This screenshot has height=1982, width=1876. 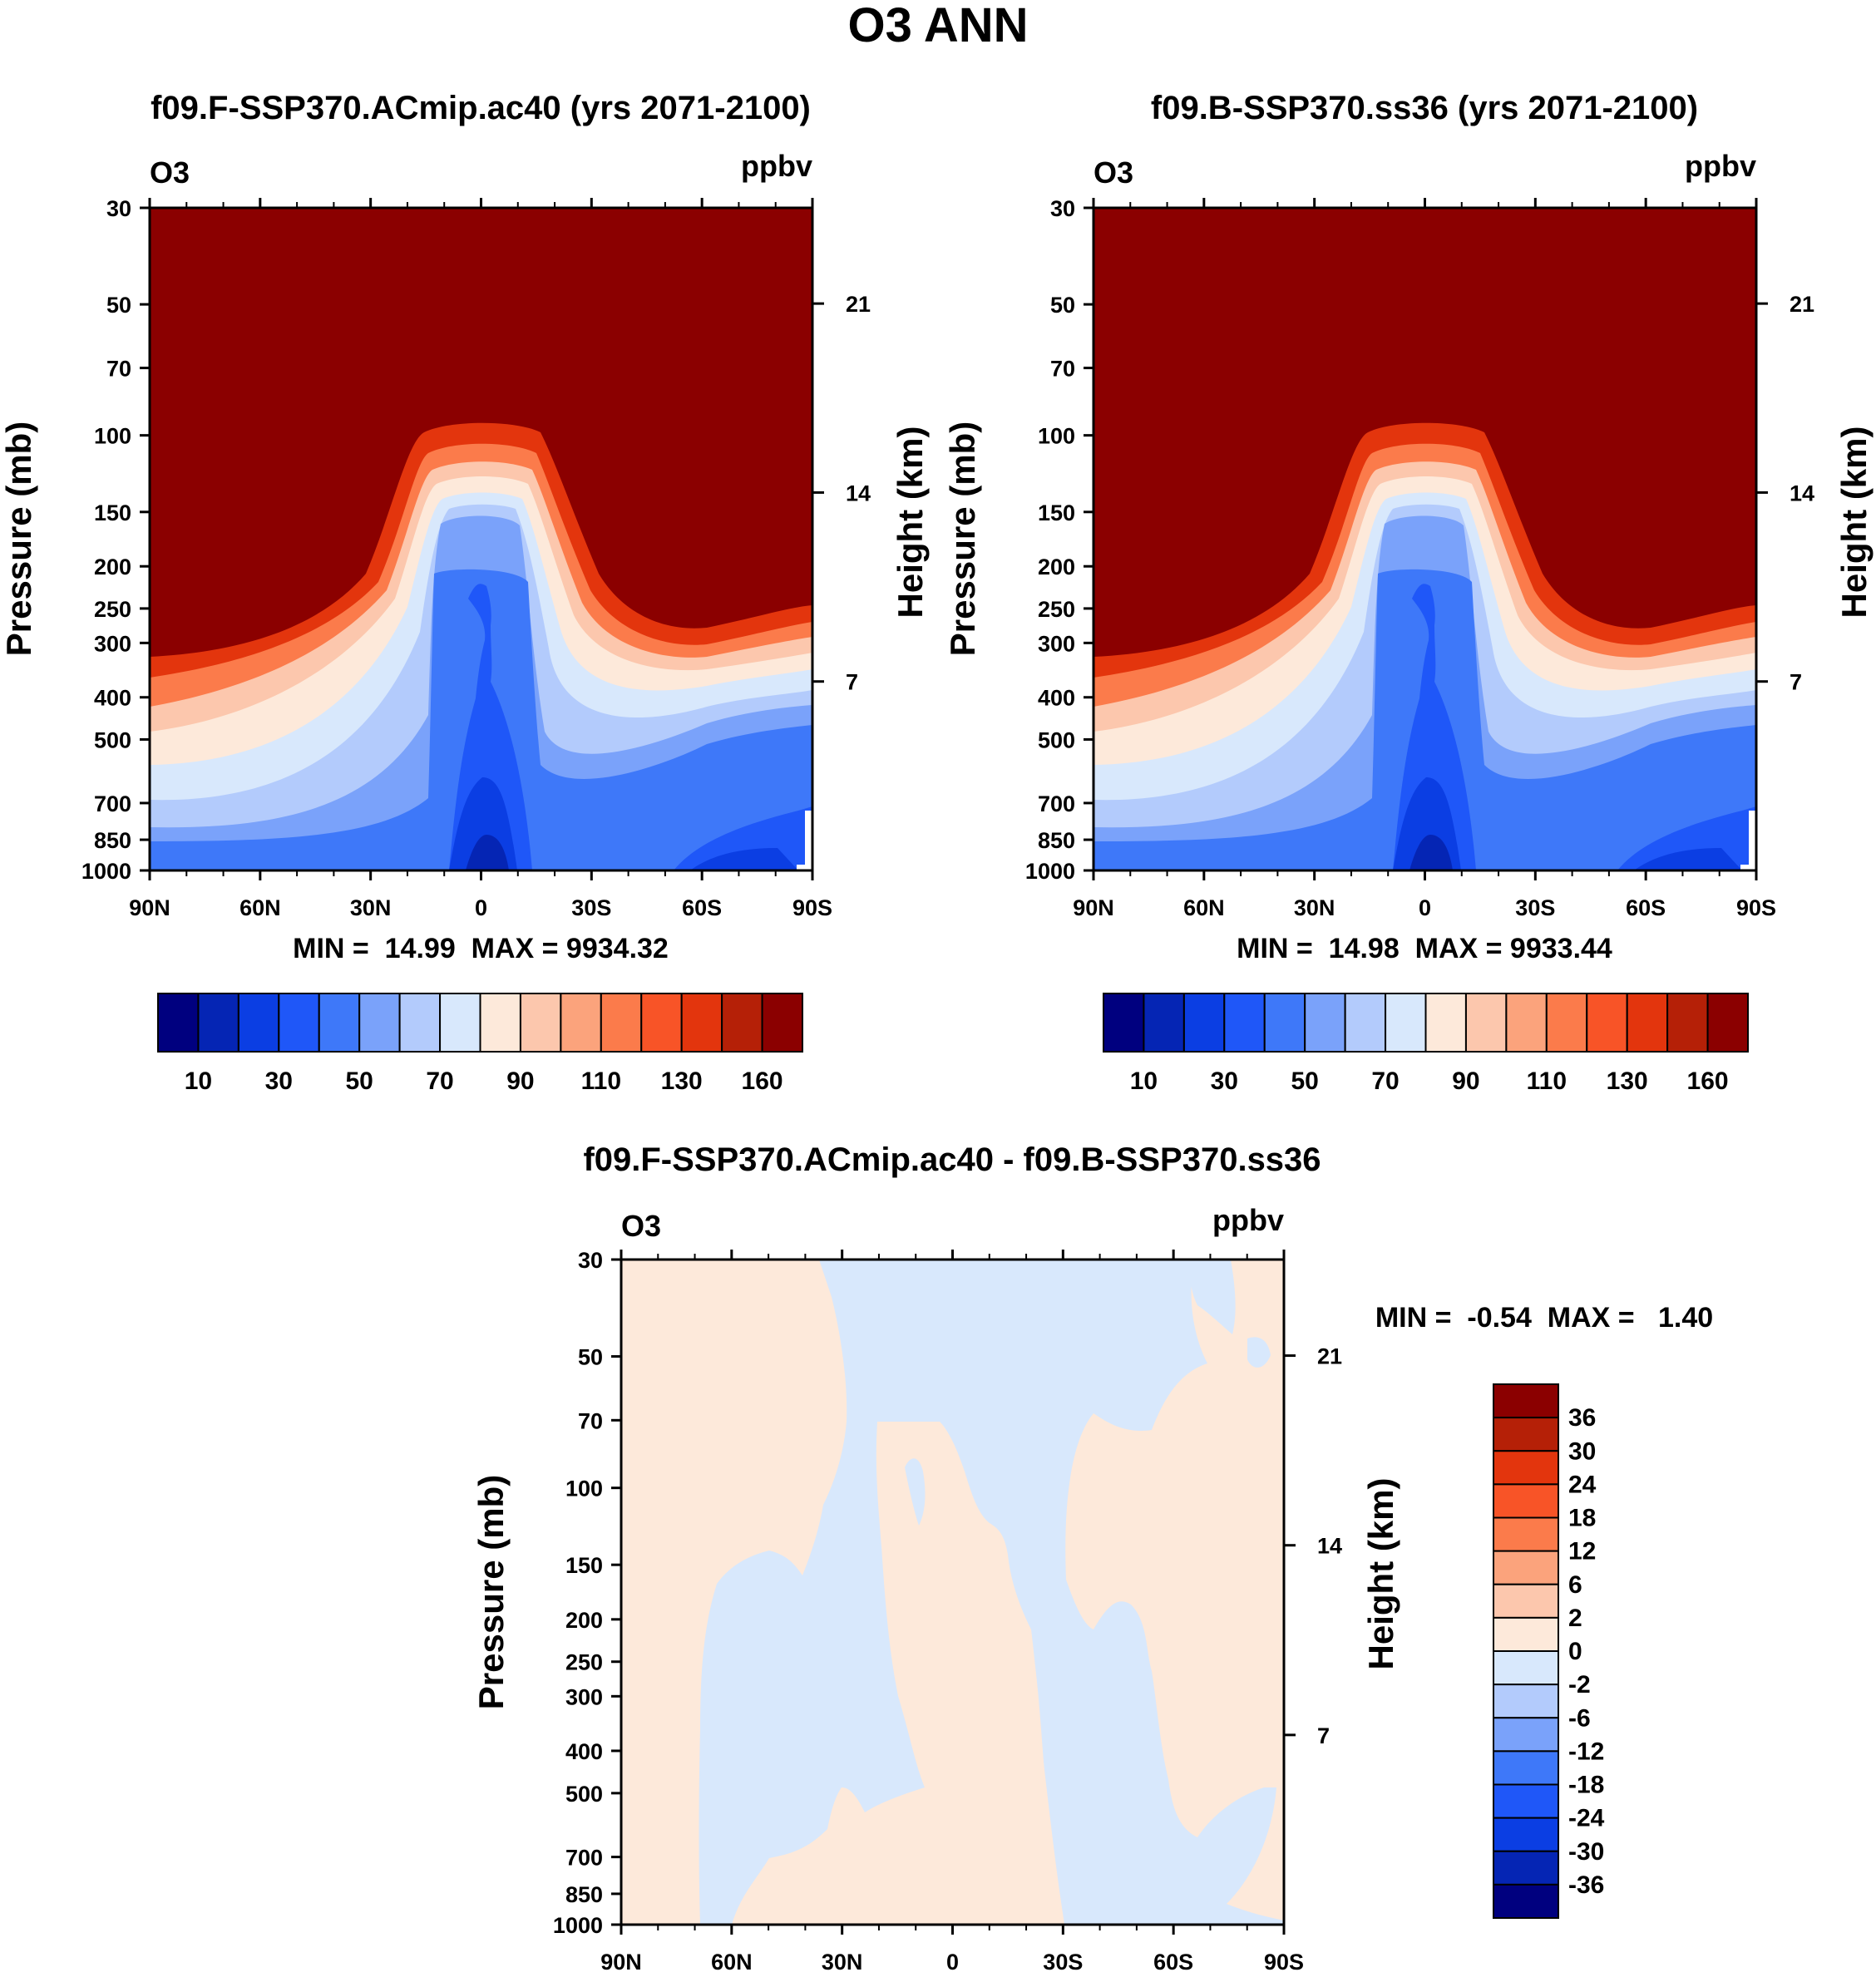 I want to click on contour-band-negative, so click(x=991, y=1592).